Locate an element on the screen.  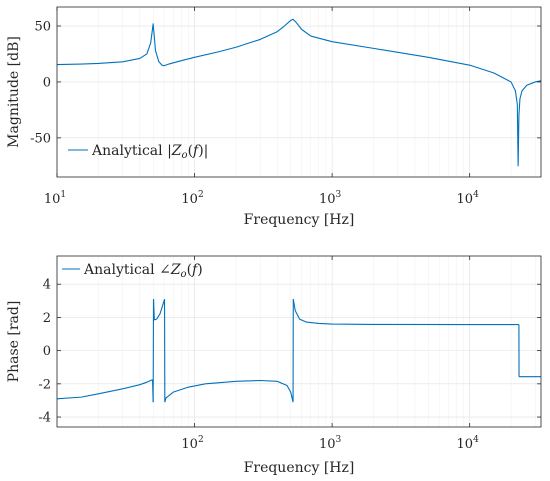
y-tick-label: -50 is located at coordinates (40, 138).